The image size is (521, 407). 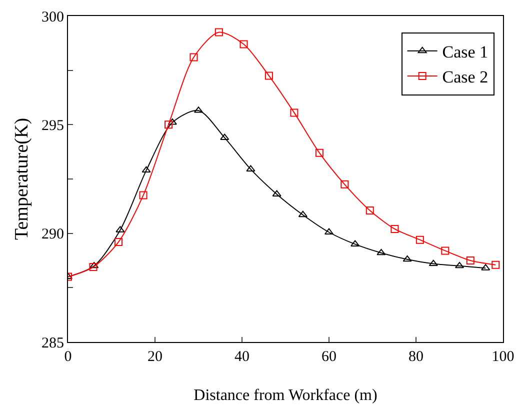 What do you see at coordinates (155, 357) in the screenshot?
I see `x-tick-label: 20` at bounding box center [155, 357].